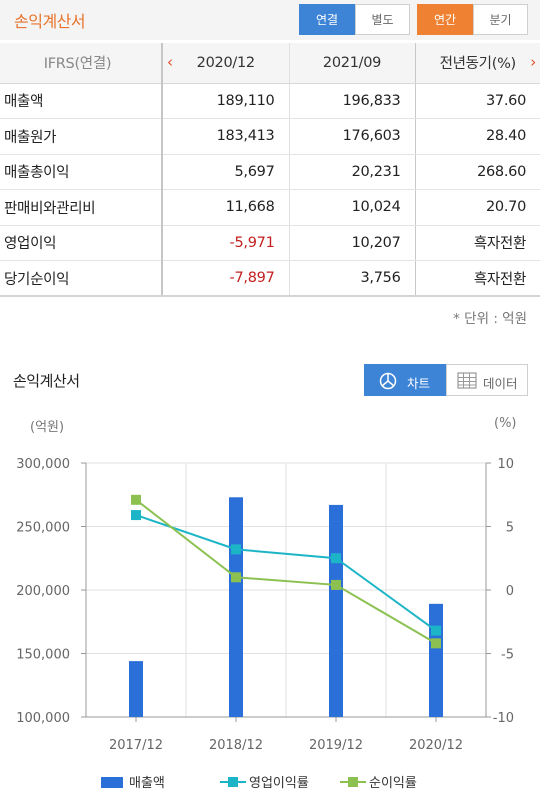 This screenshot has height=796, width=540. I want to click on y-right-tick-label: 0, so click(510, 591).